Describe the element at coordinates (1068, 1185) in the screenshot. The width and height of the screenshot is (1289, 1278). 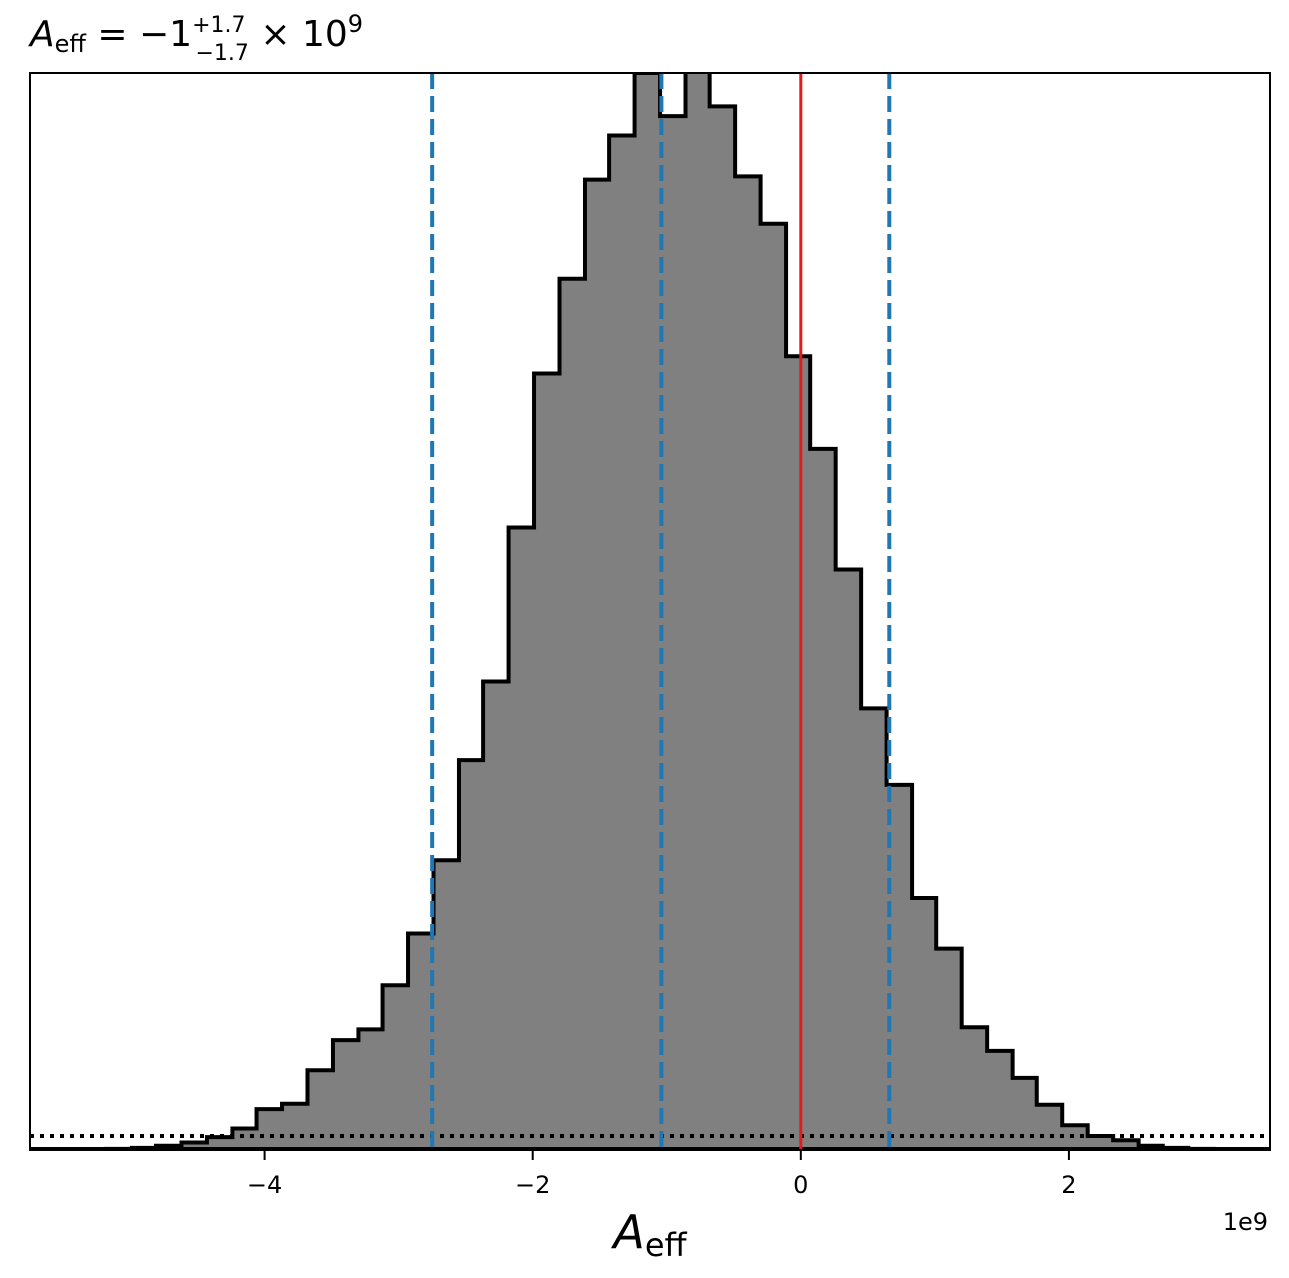
I see `x-tick-label: 2` at that location.